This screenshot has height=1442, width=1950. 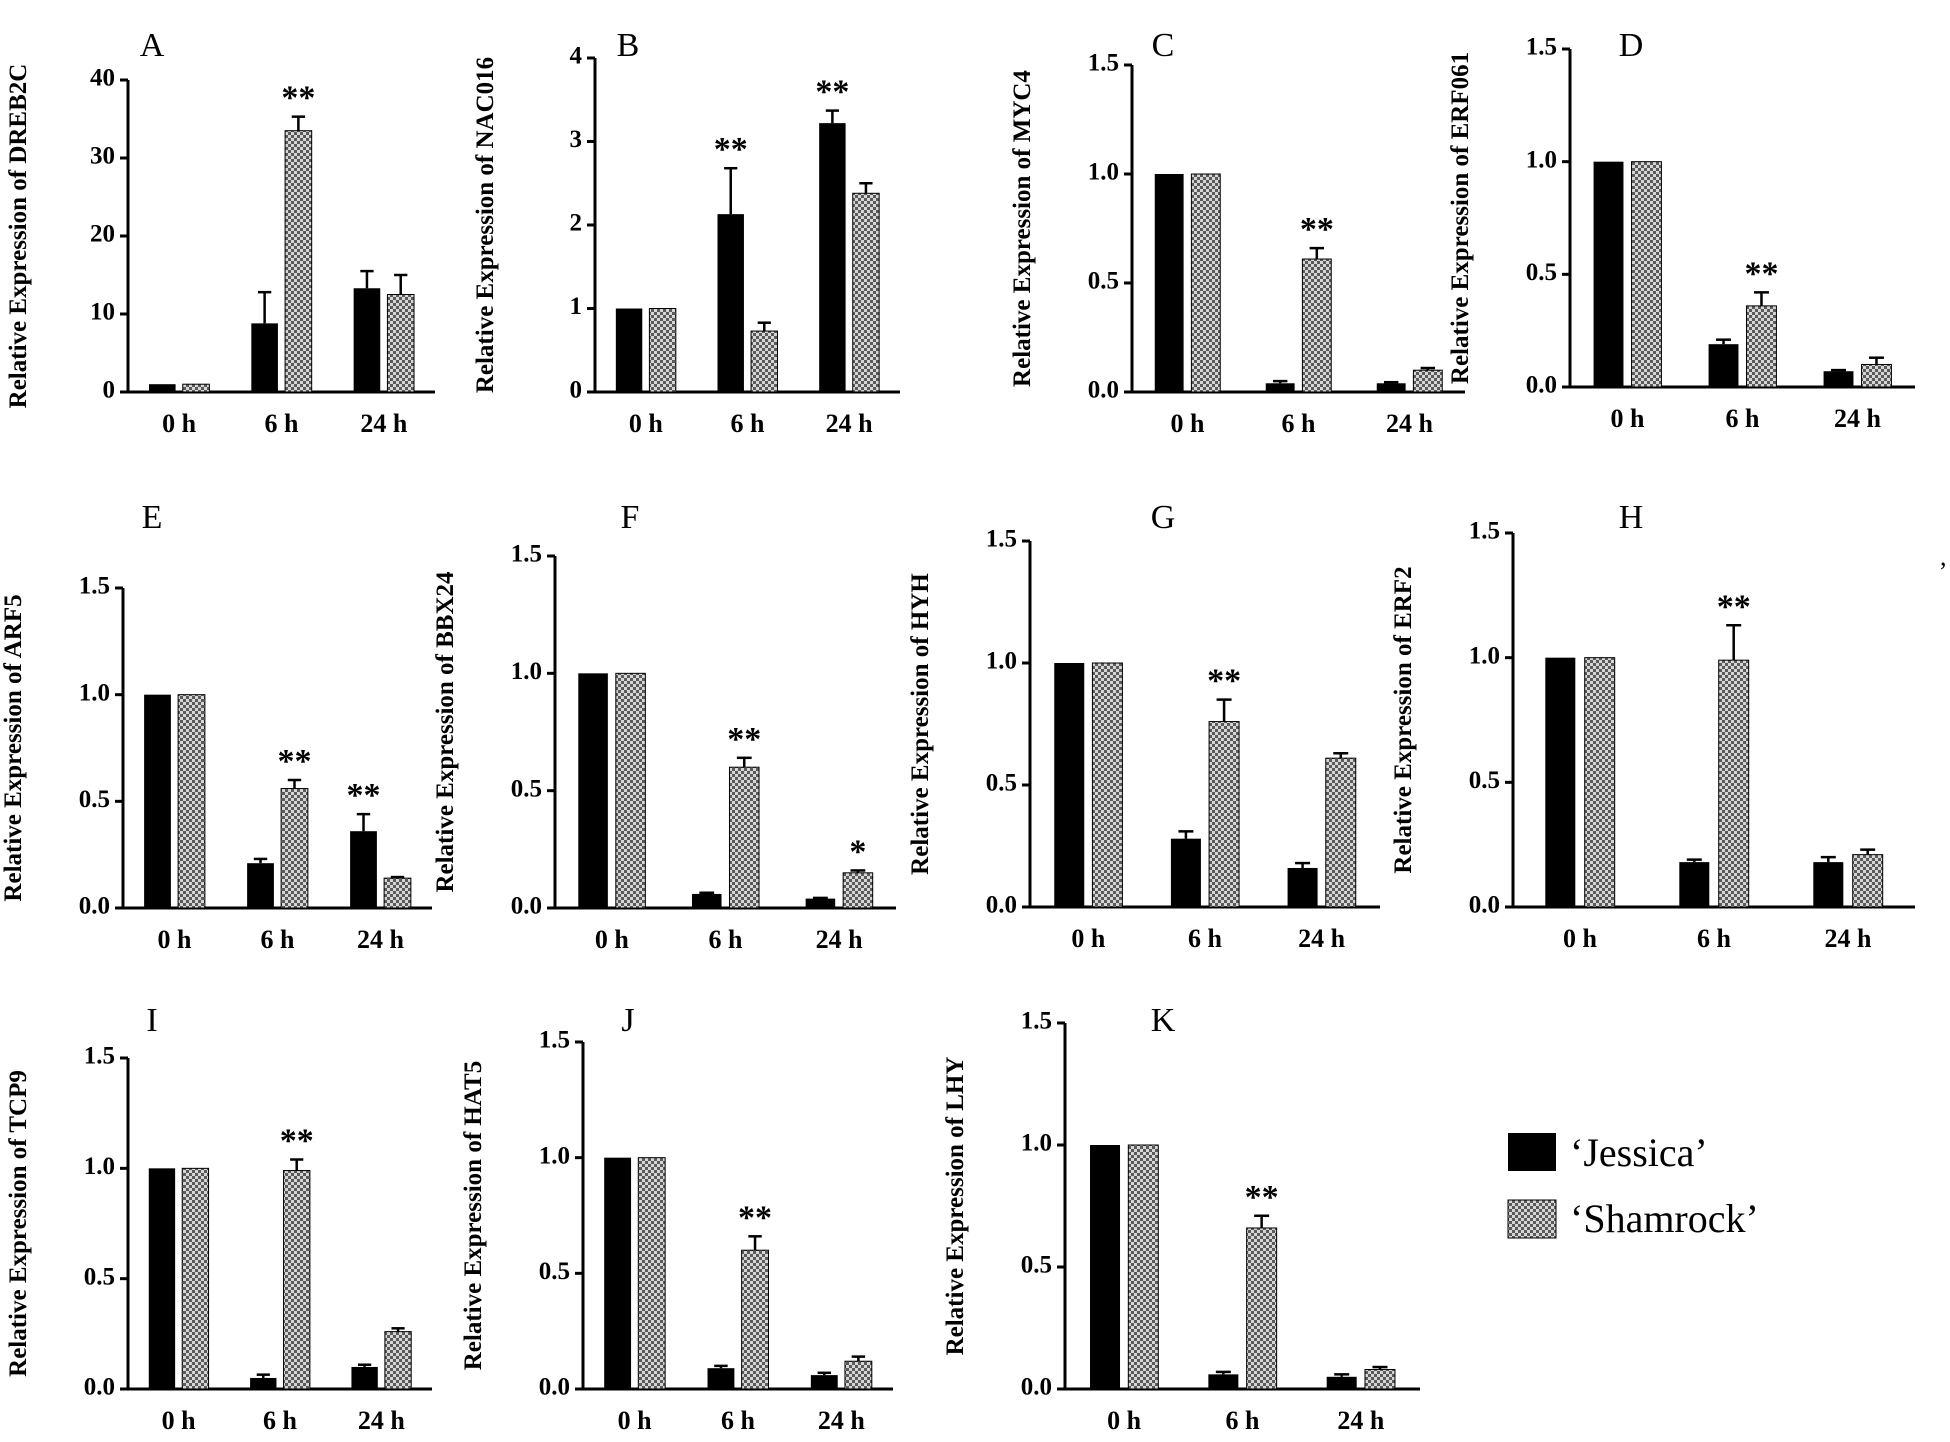 What do you see at coordinates (151, 1020) in the screenshot?
I see `panel-letter: I` at bounding box center [151, 1020].